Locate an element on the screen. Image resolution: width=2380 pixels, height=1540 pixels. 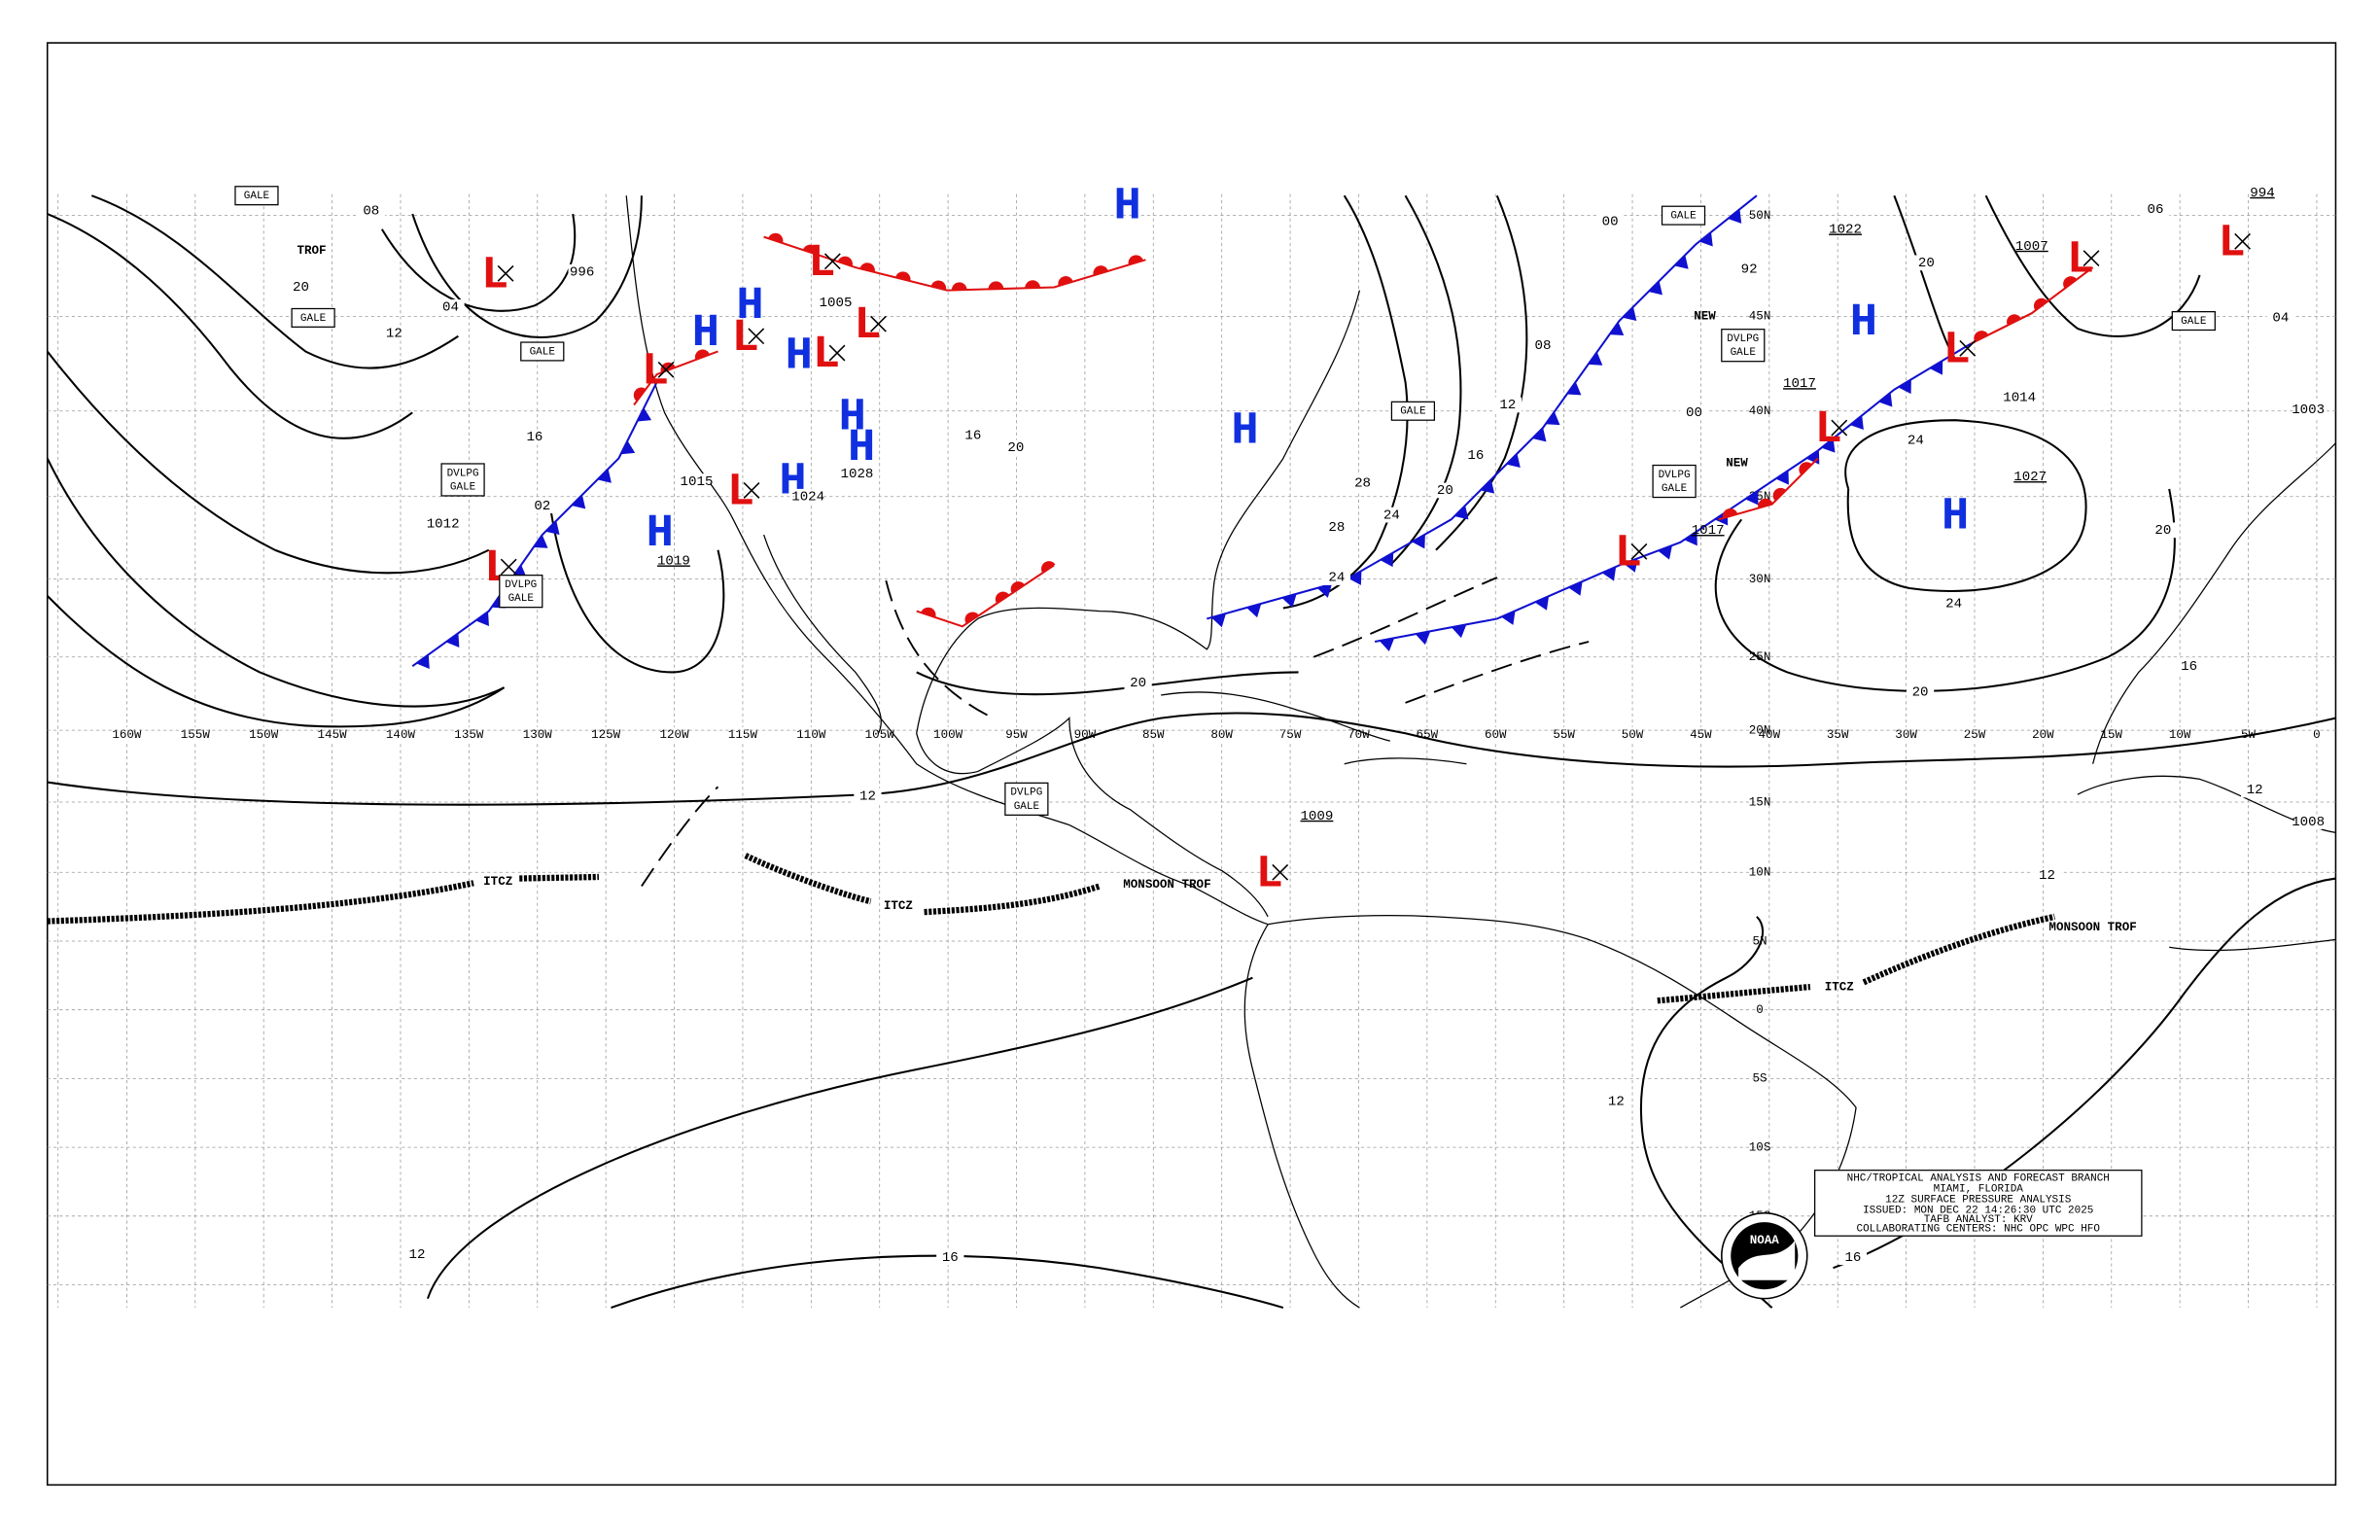
warm-front is located at coordinates (954, 263).